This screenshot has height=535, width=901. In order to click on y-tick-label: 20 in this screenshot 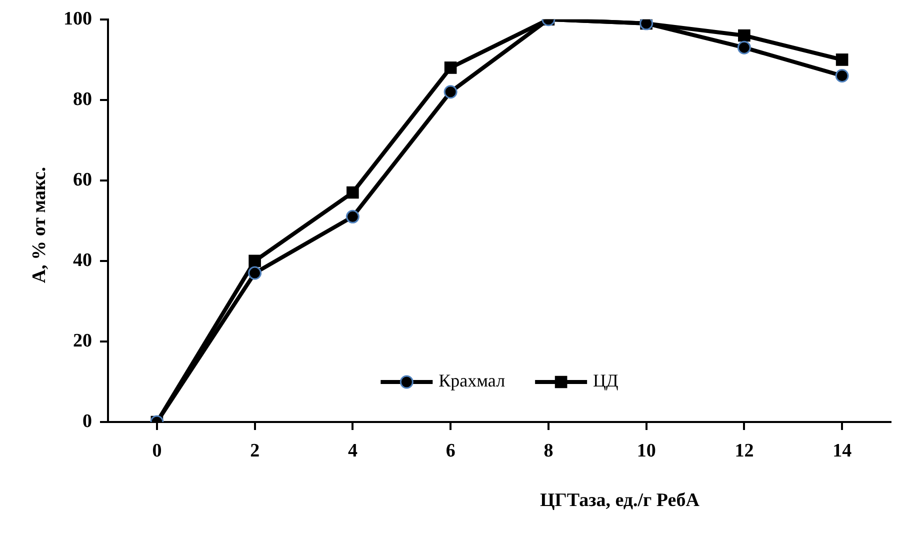, I will do `click(82, 341)`.